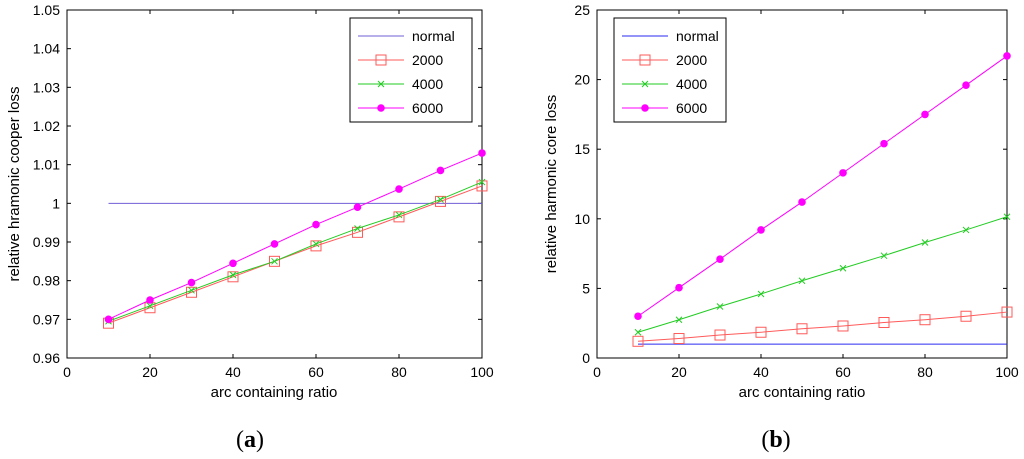 This screenshot has height=459, width=1024. Describe the element at coordinates (582, 219) in the screenshot. I see `y-tick-label: 10` at that location.